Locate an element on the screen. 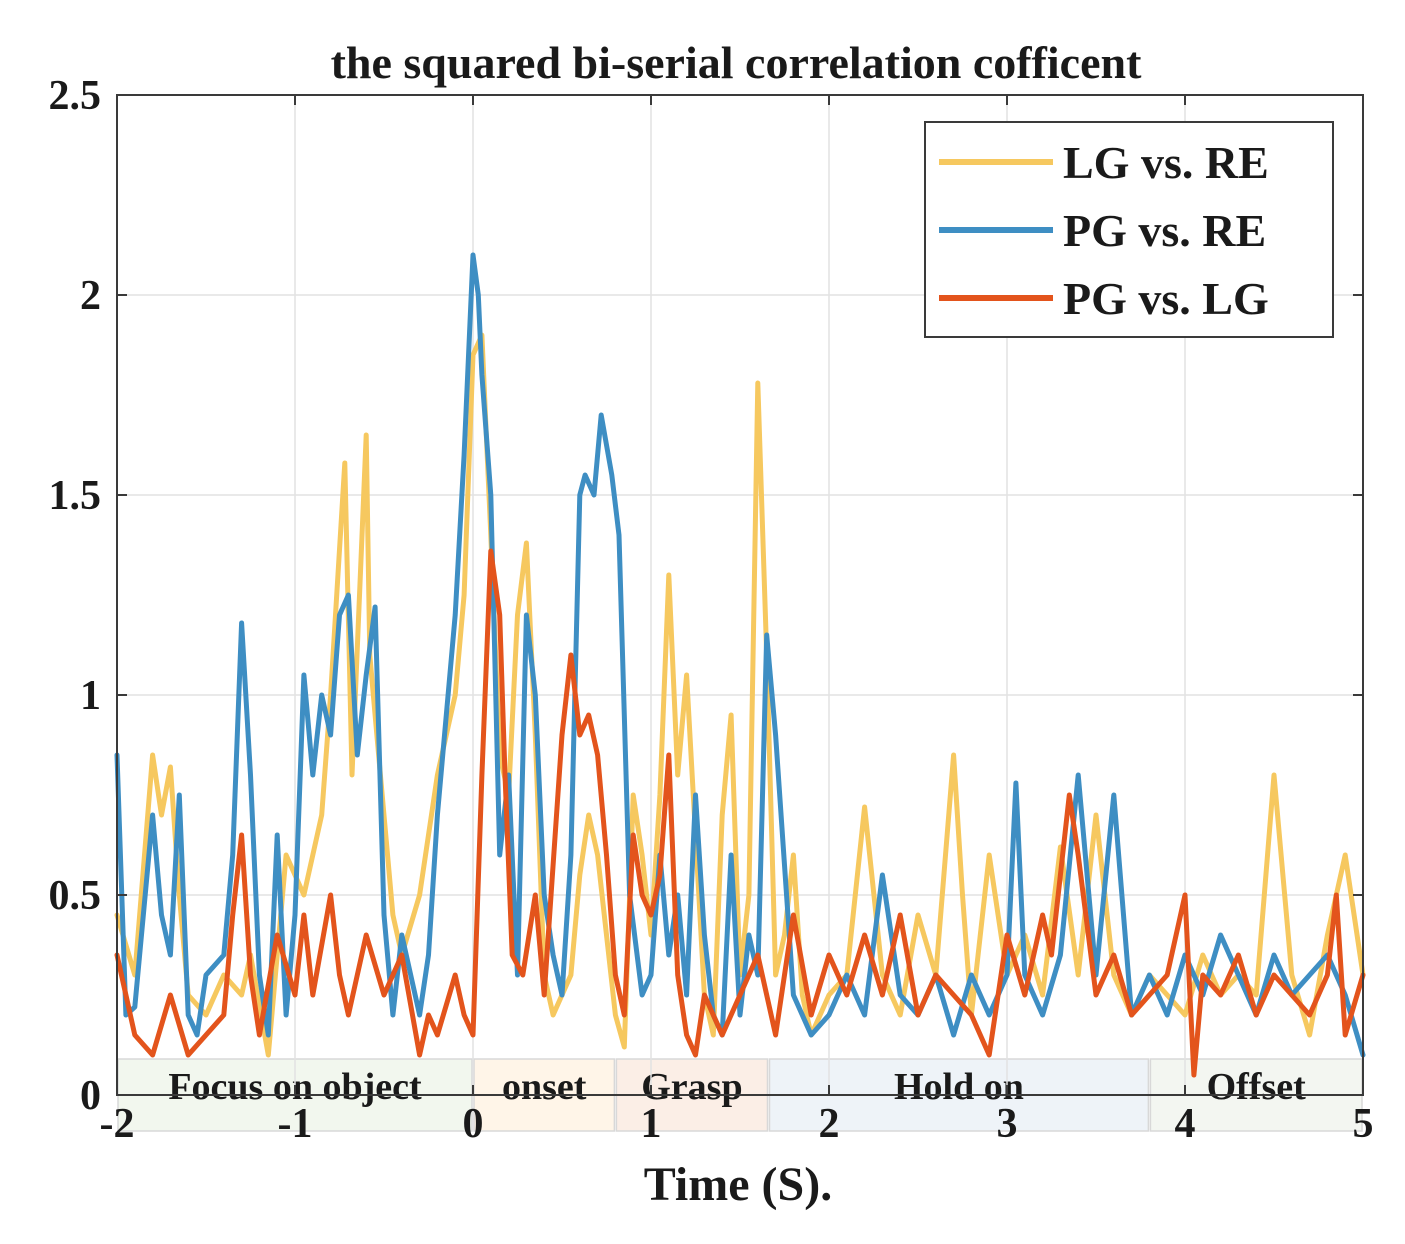 The image size is (1405, 1244). x-tick-label: 0 is located at coordinates (473, 1124).